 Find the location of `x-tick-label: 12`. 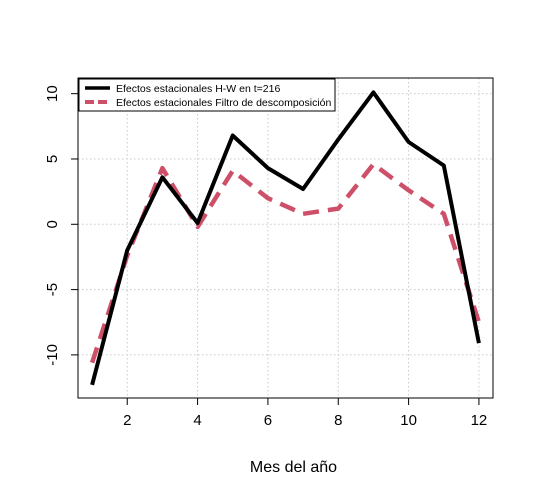

x-tick-label: 12 is located at coordinates (479, 420).